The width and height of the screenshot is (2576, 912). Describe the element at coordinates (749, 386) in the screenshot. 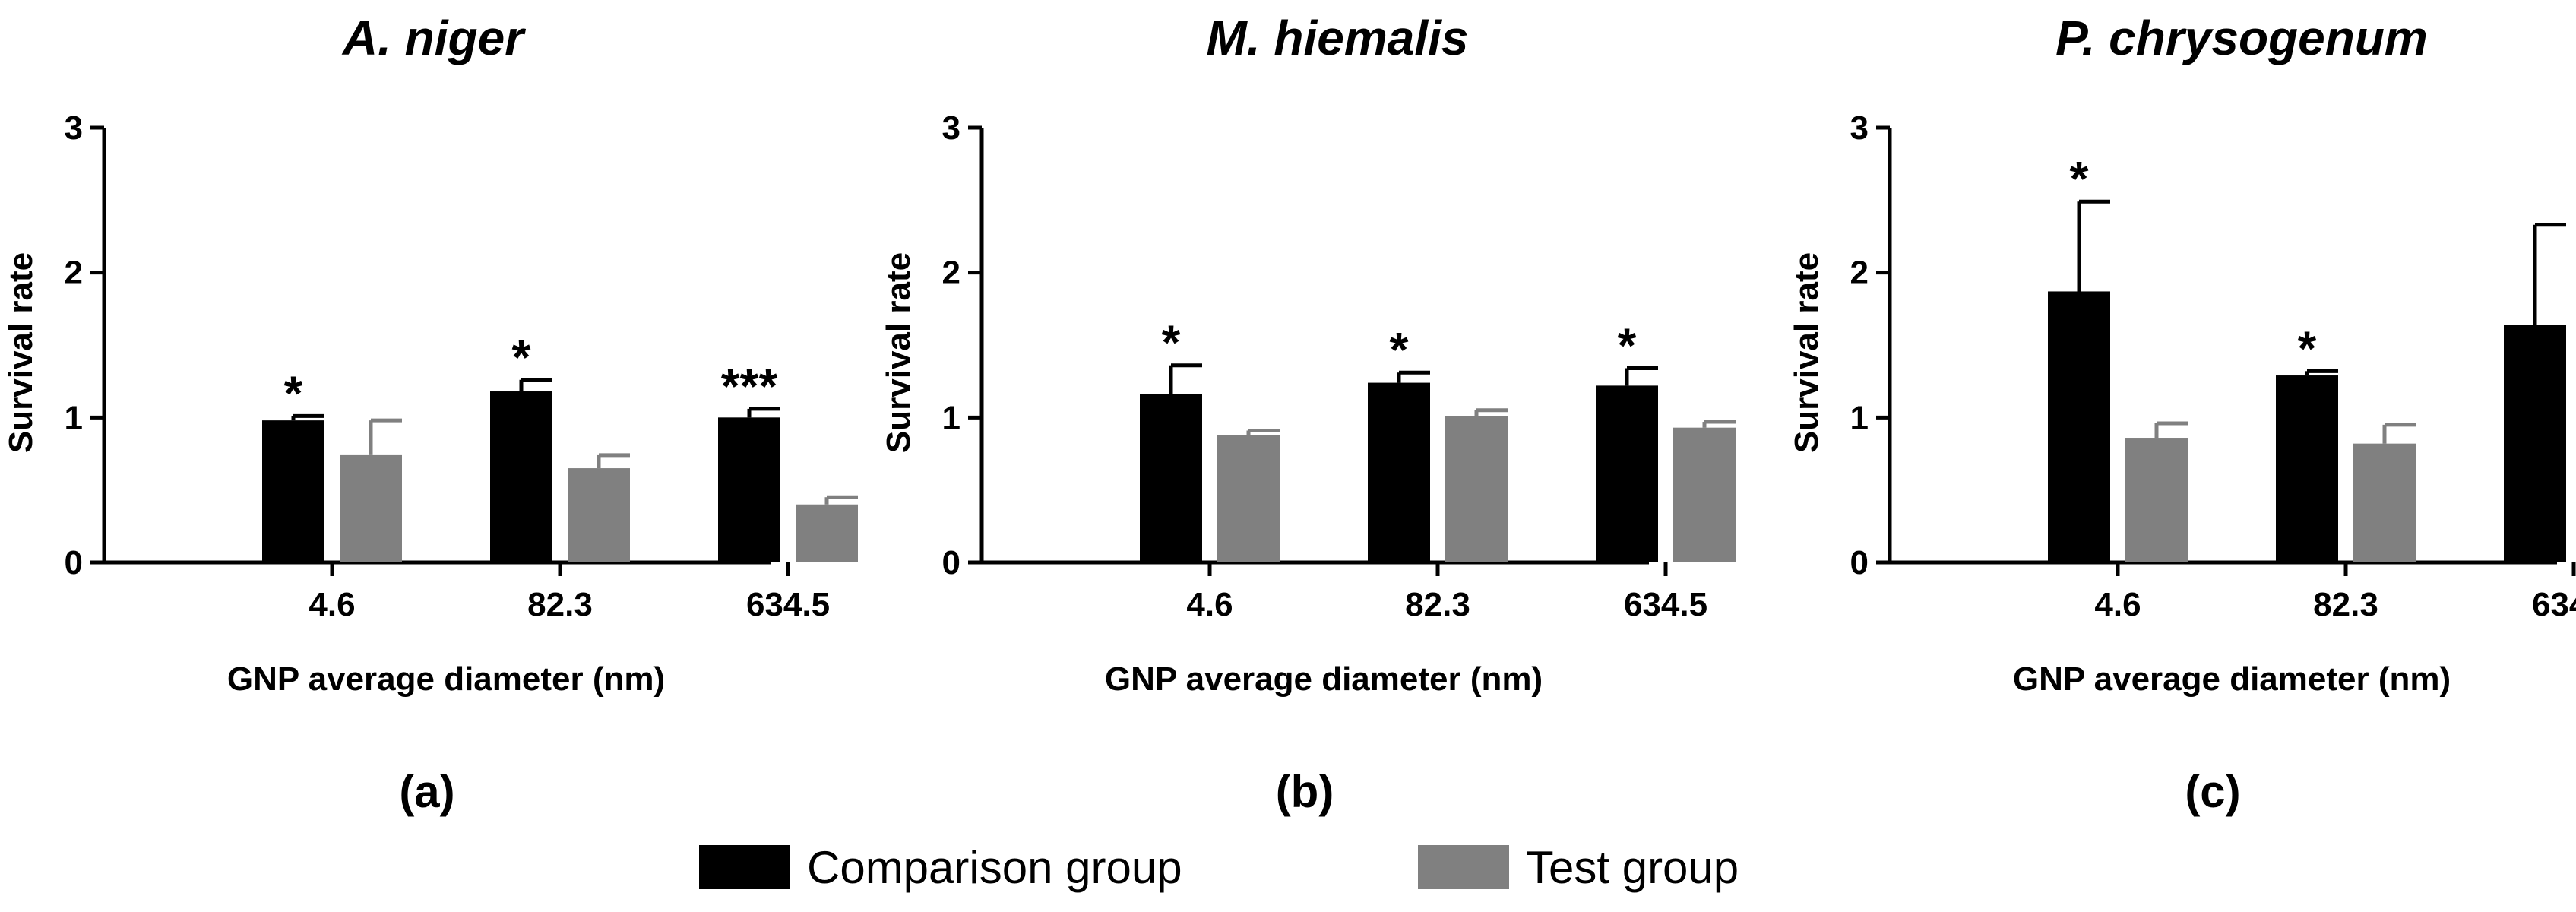

I see `significance-marker: ***` at that location.